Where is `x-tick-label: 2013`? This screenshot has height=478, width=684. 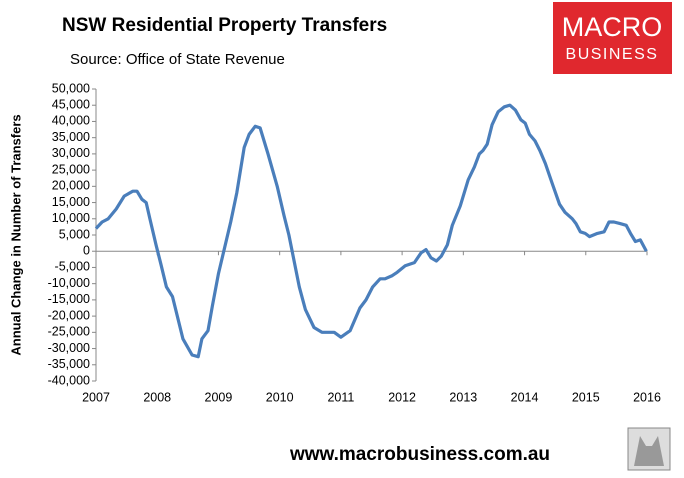 x-tick-label: 2013 is located at coordinates (463, 397).